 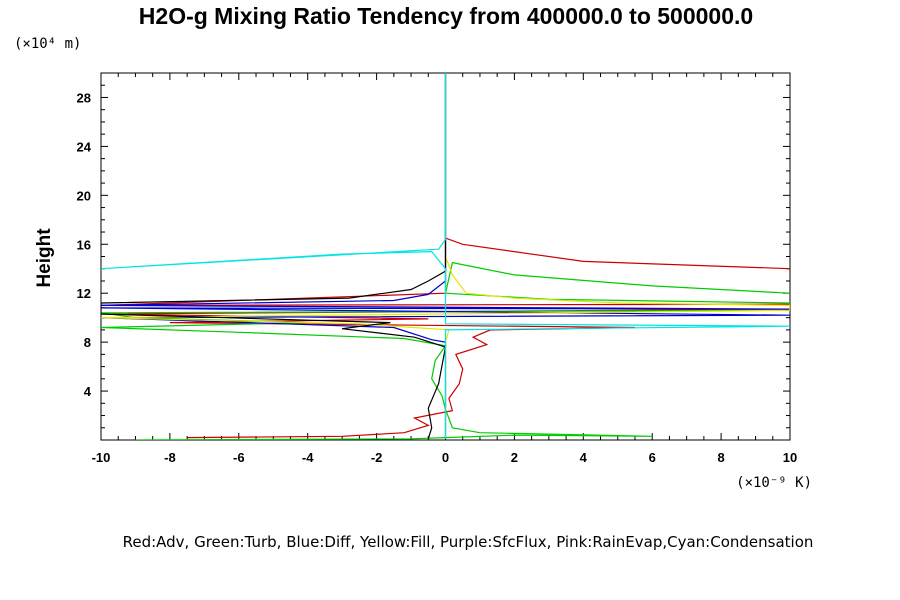 What do you see at coordinates (87, 342) in the screenshot?
I see `y-tick-label: 8` at bounding box center [87, 342].